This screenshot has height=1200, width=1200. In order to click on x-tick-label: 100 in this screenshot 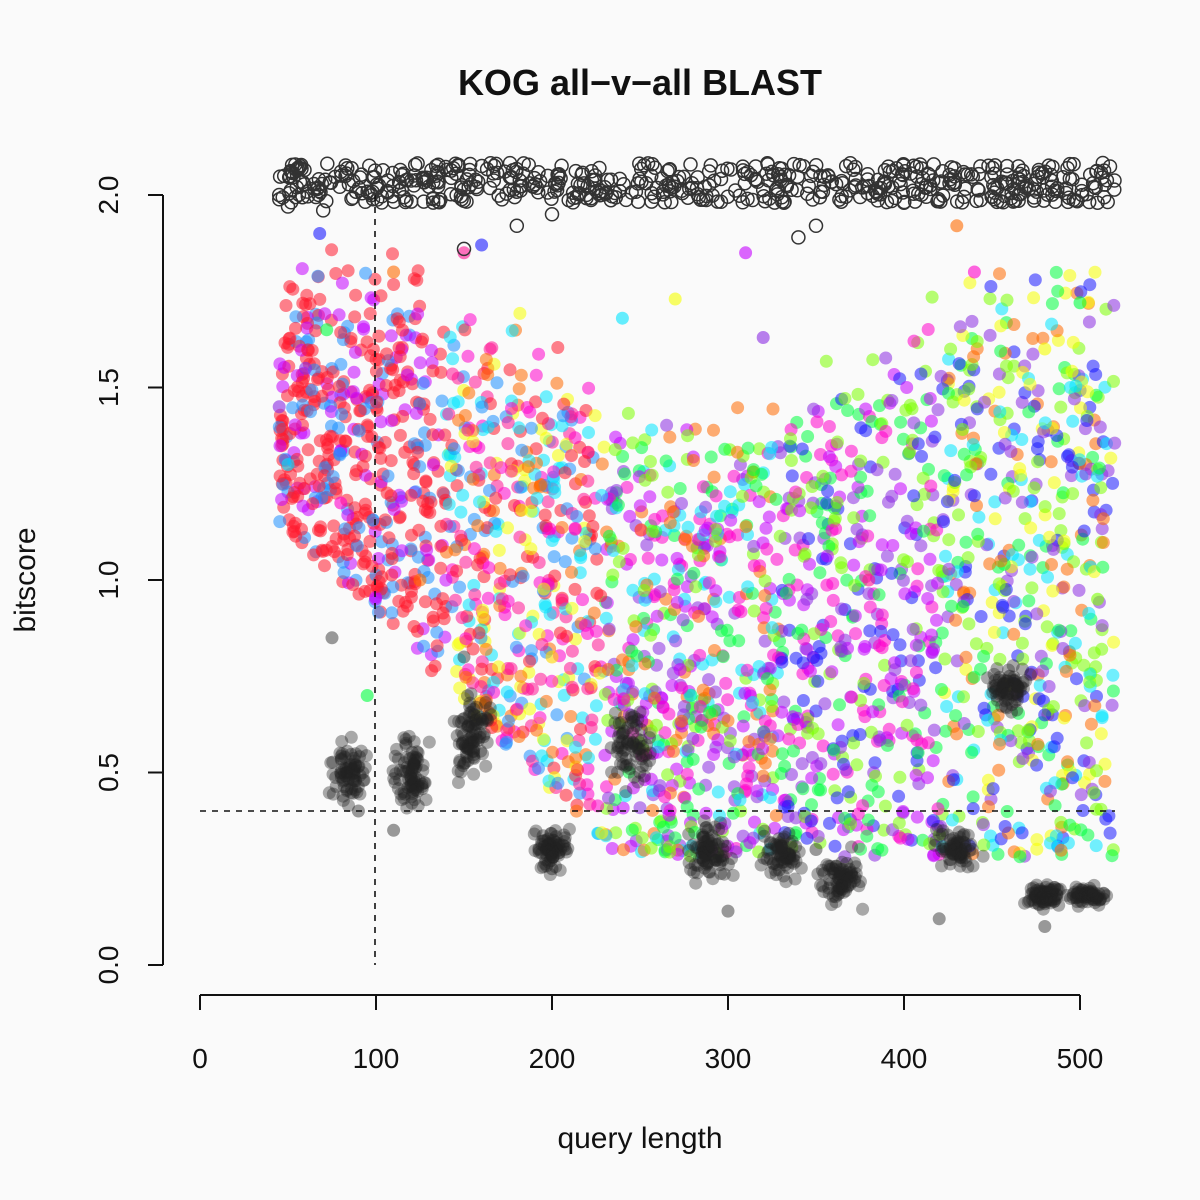, I will do `click(376, 1058)`.